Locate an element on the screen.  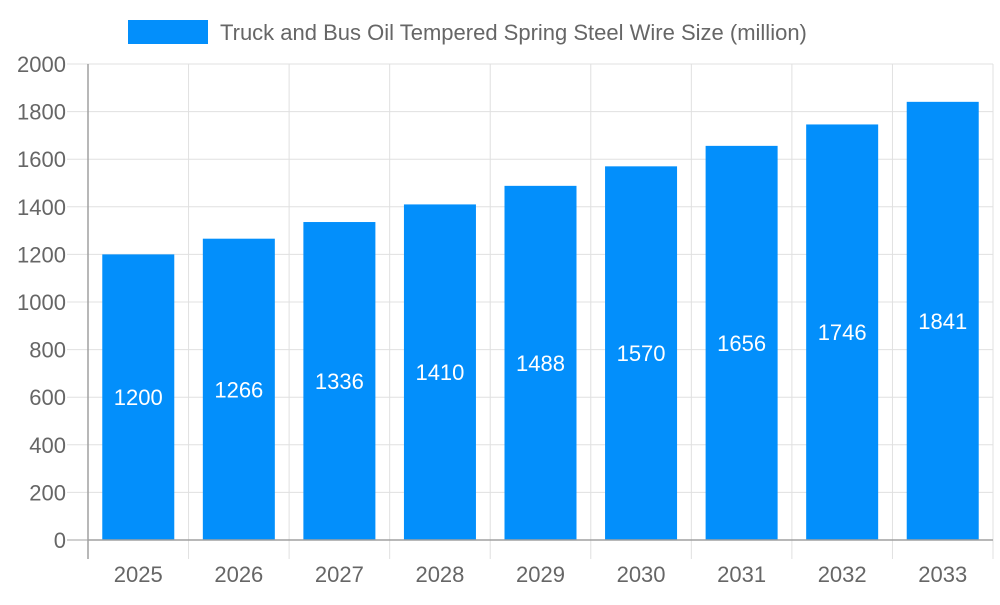
bar-2025 is located at coordinates (138, 397).